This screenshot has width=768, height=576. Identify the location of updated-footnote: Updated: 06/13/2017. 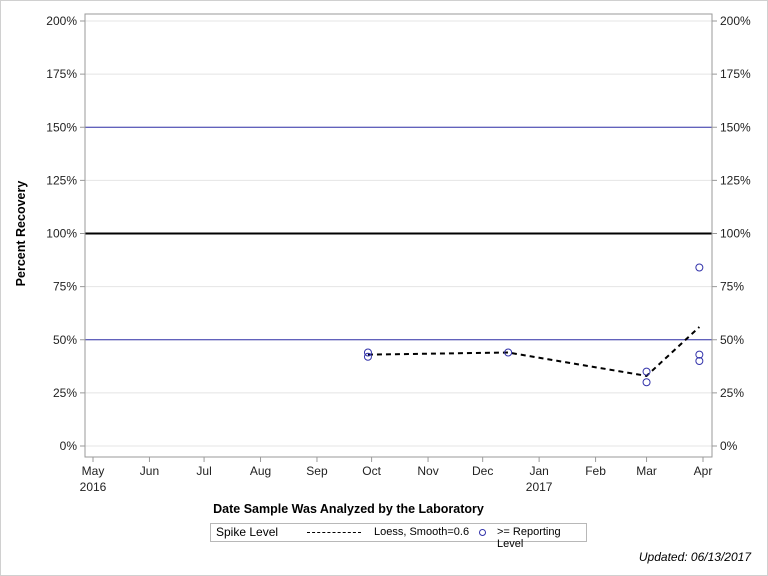
(694, 557).